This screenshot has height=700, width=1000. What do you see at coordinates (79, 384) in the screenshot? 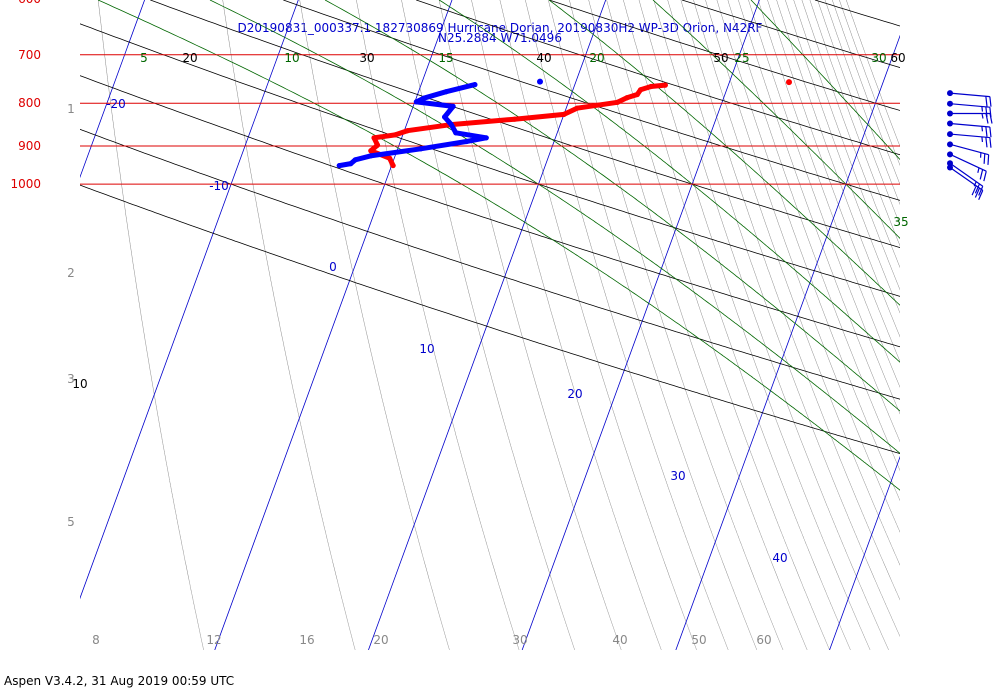
I see `dry-adiabat-label: 10` at bounding box center [79, 384].